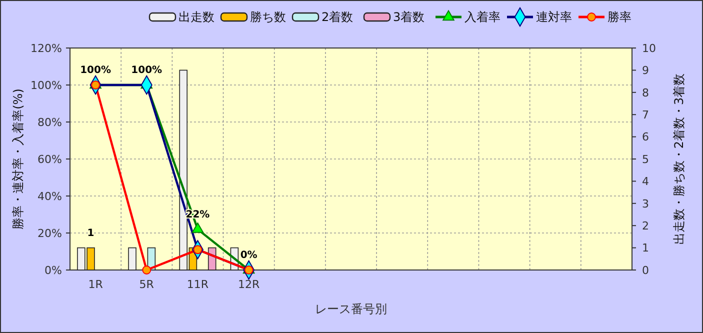 This screenshot has width=703, height=333. What do you see at coordinates (645, 225) in the screenshot?
I see `y2-tick-label: 2` at bounding box center [645, 225].